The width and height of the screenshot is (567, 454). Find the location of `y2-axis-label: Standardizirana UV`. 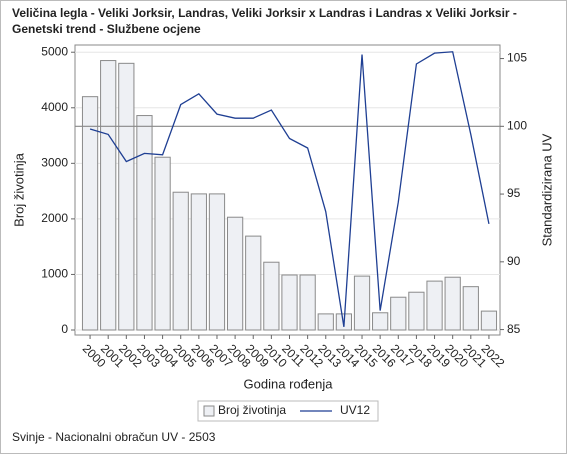

y2-axis-label: Standardizirana UV is located at coordinates (546, 189).